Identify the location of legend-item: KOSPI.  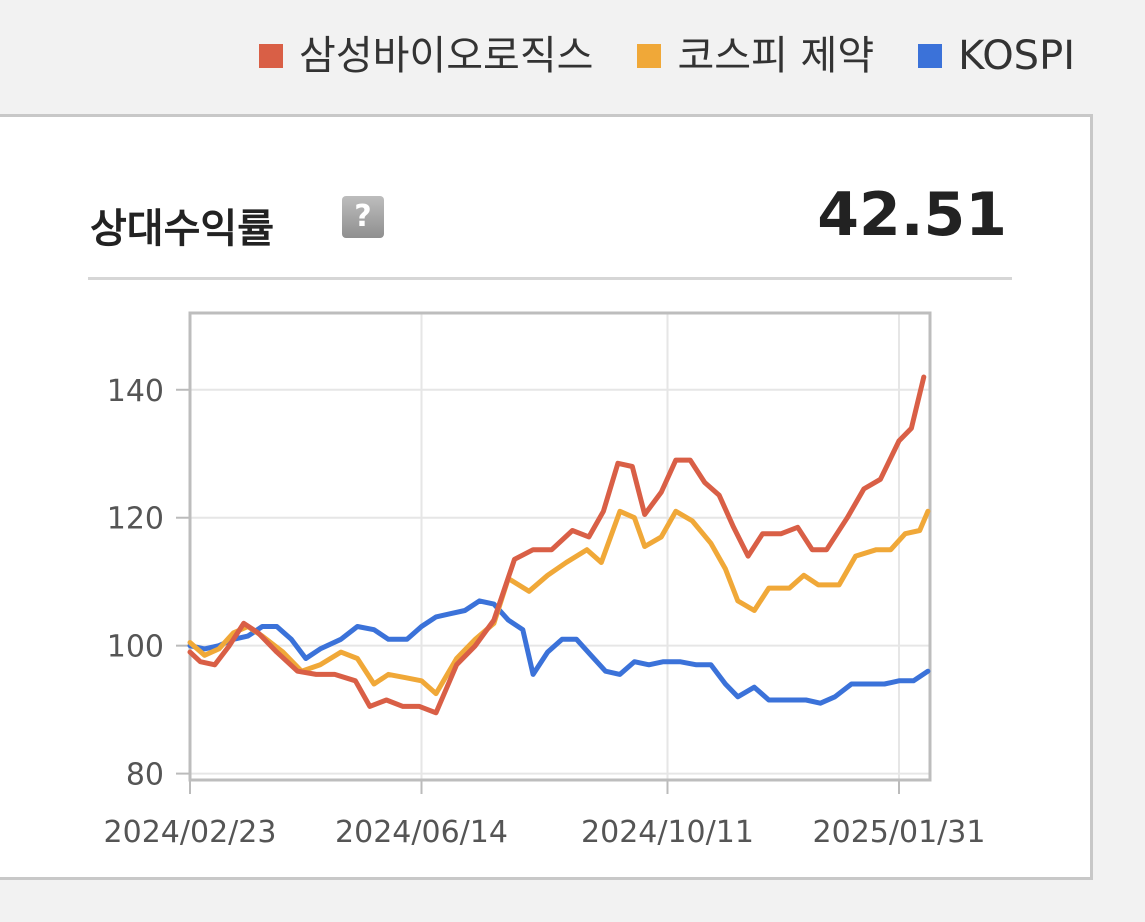
(996, 56).